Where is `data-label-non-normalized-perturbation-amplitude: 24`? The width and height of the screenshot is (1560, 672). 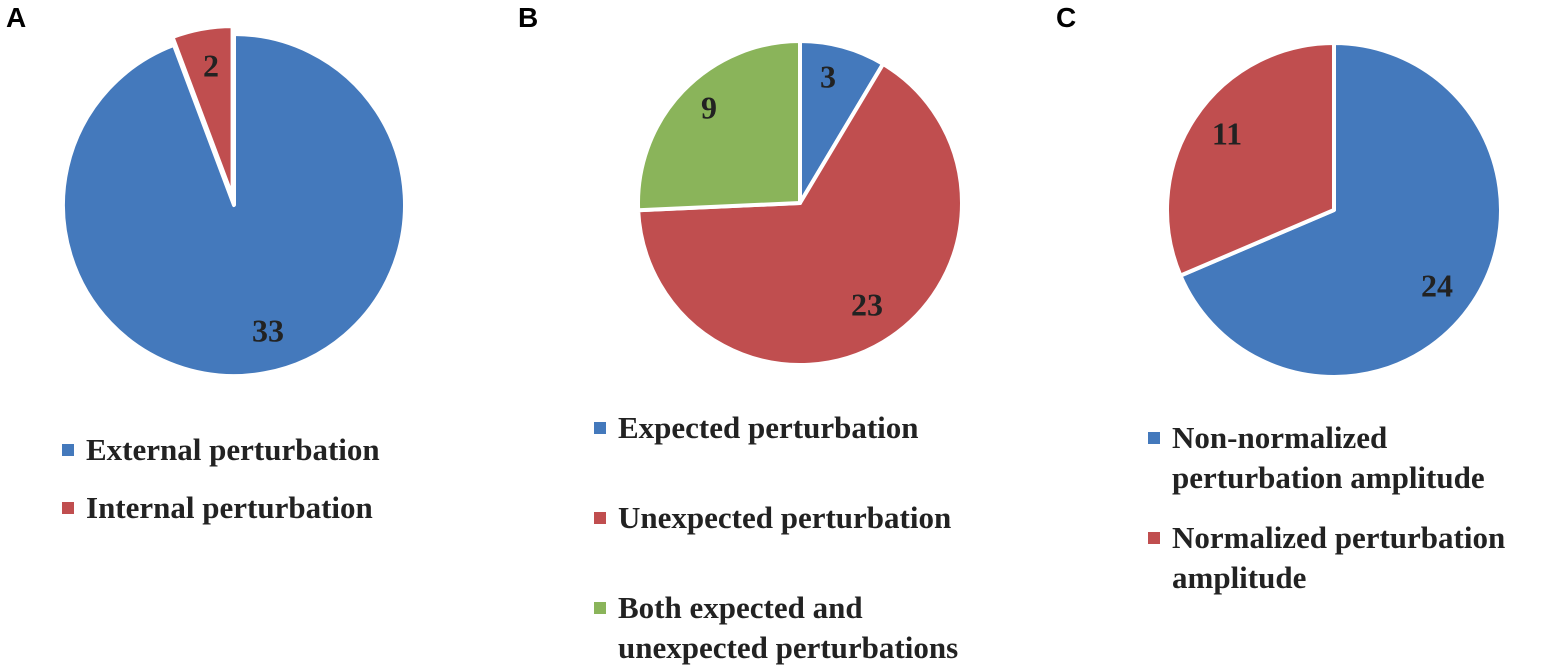
data-label-non-normalized-perturbation-amplitude: 24 is located at coordinates (1437, 285).